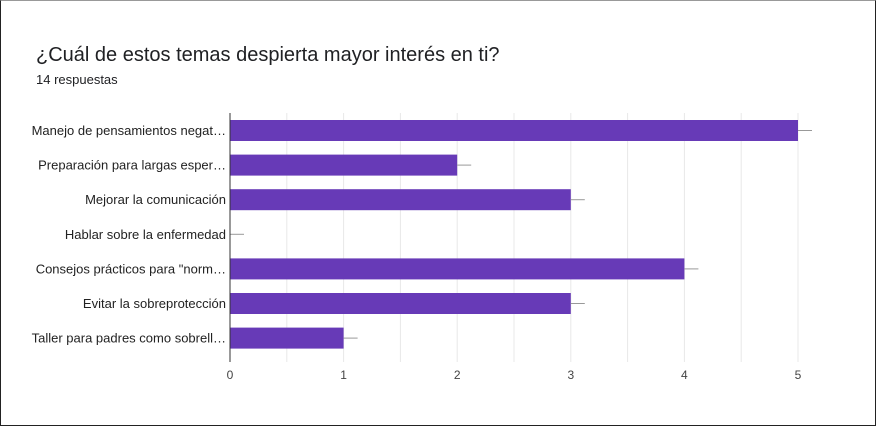 The height and width of the screenshot is (426, 876). What do you see at coordinates (145, 234) in the screenshot?
I see `category-label: Hablar sobre la enfermedad` at bounding box center [145, 234].